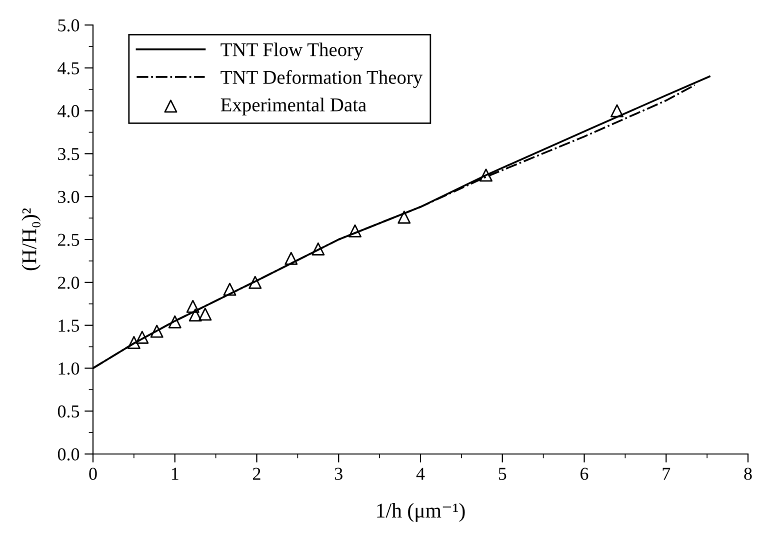 Image resolution: width=762 pixels, height=535 pixels. Describe the element at coordinates (69, 25) in the screenshot. I see `y-tick-label: 5.0` at that location.